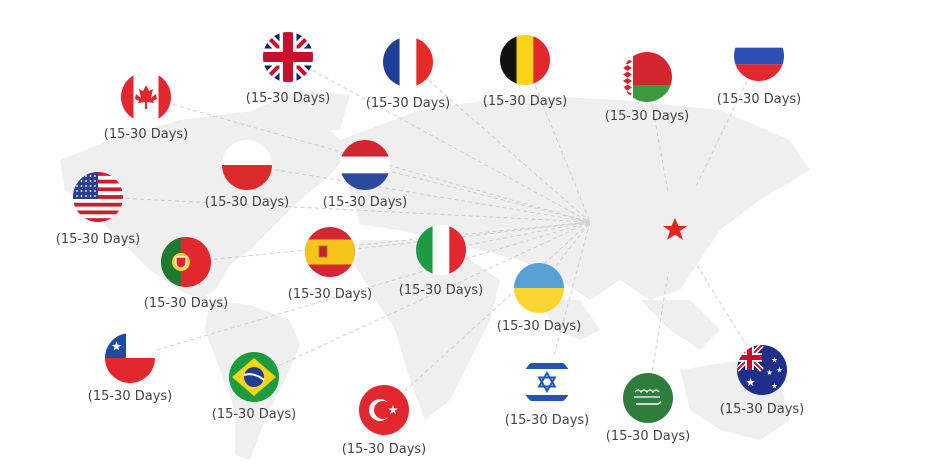 The height and width of the screenshot is (476, 932). I want to click on flag-ua-icon, so click(539, 288).